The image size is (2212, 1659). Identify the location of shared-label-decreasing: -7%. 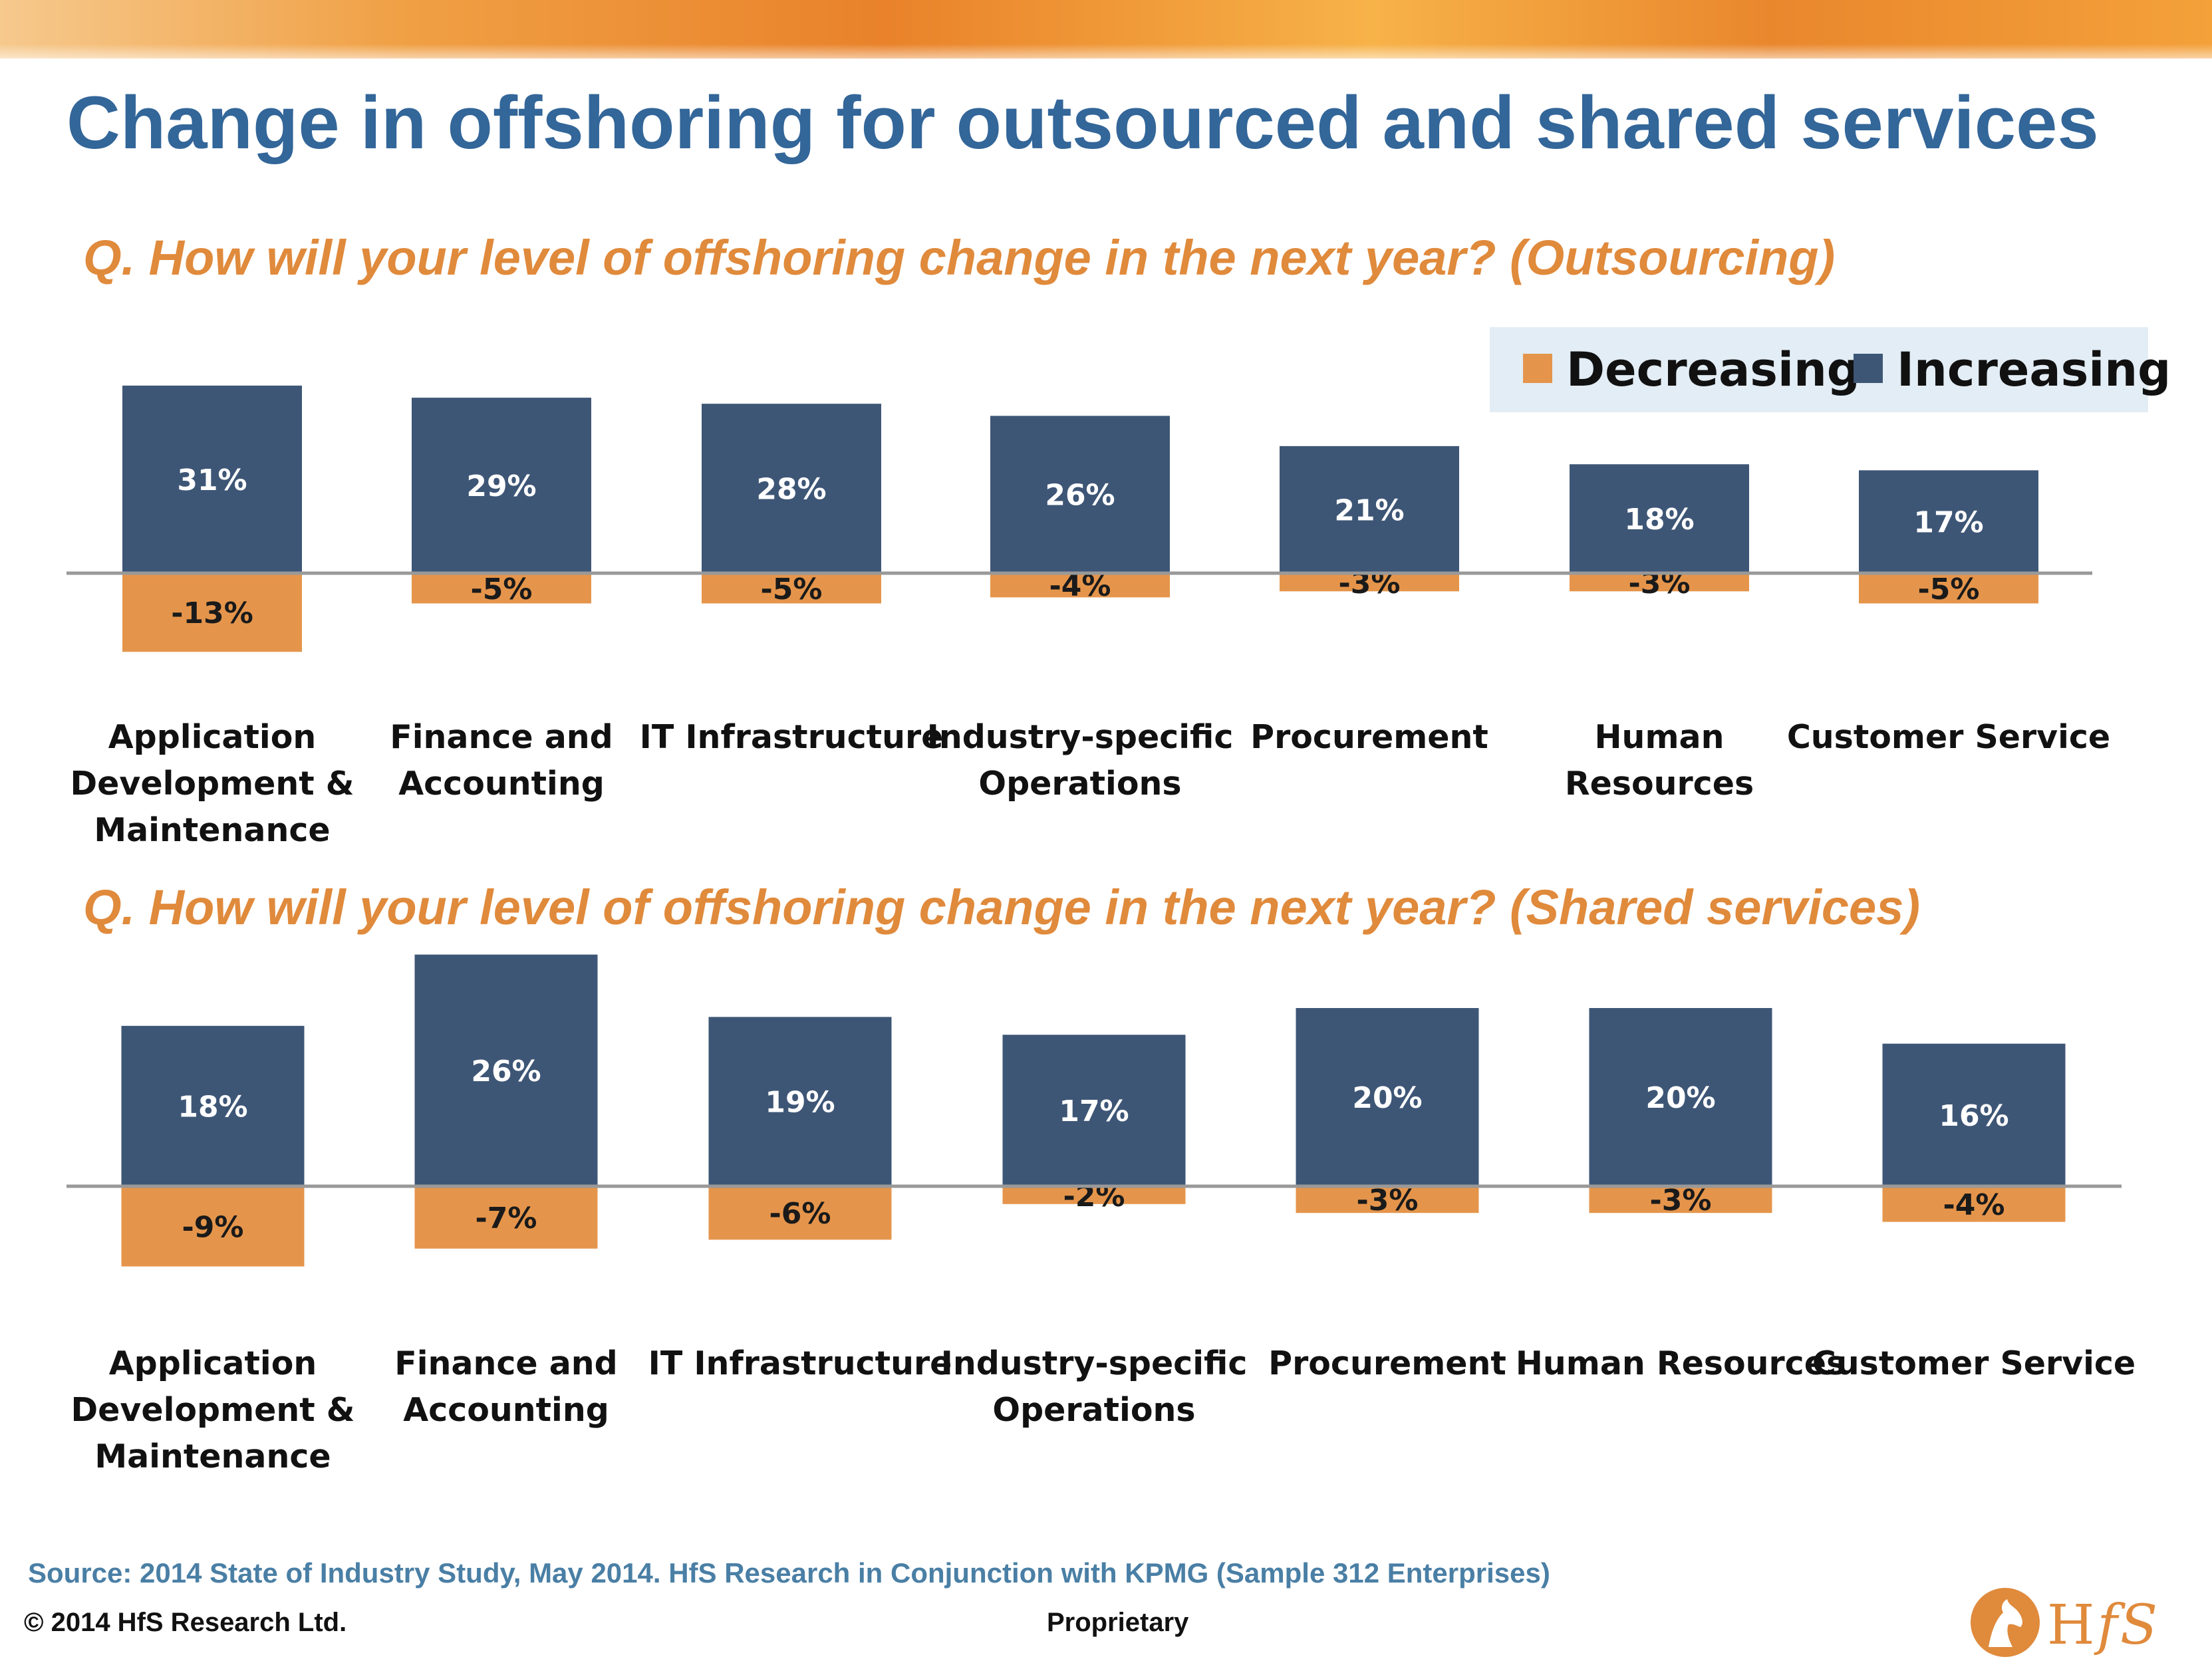
(507, 1218).